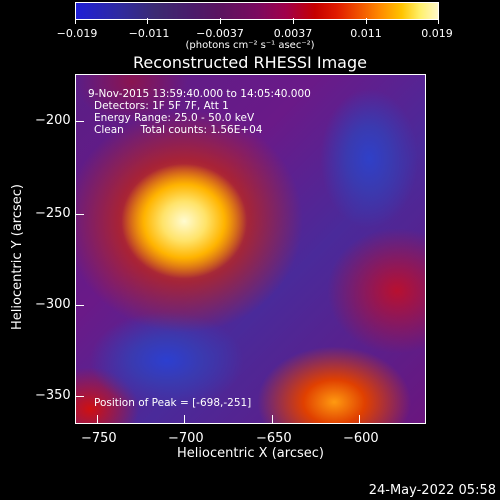 This screenshot has height=500, width=500. I want to click on y-tick-label: −300, so click(53, 304).